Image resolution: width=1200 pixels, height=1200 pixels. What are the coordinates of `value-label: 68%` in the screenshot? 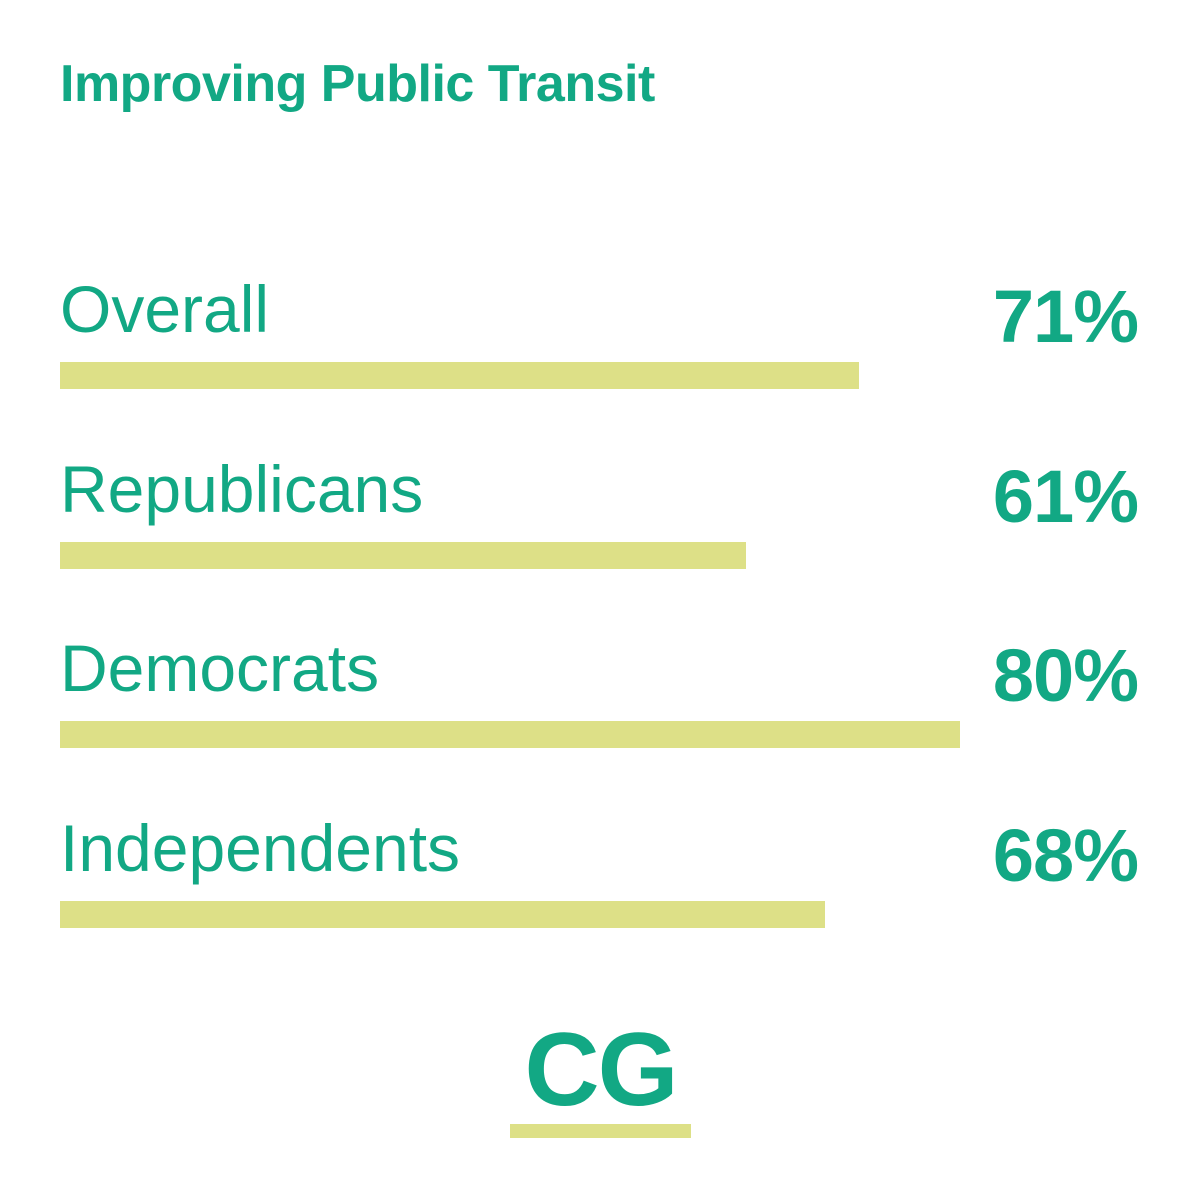 It's located at (1065, 855).